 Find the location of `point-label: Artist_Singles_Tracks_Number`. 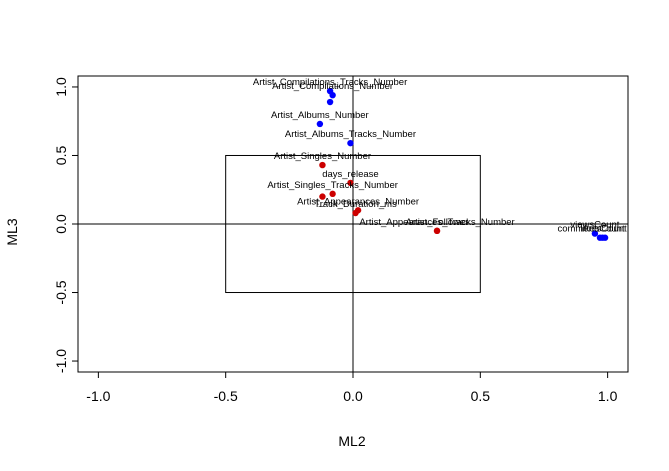

point-label: Artist_Singles_Tracks_Number is located at coordinates (332, 185).